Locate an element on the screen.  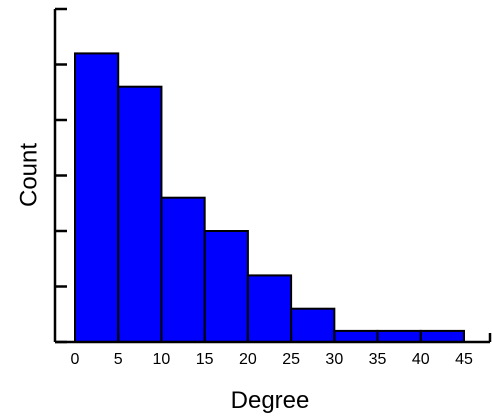
x-tick-label: 40 is located at coordinates (421, 359).